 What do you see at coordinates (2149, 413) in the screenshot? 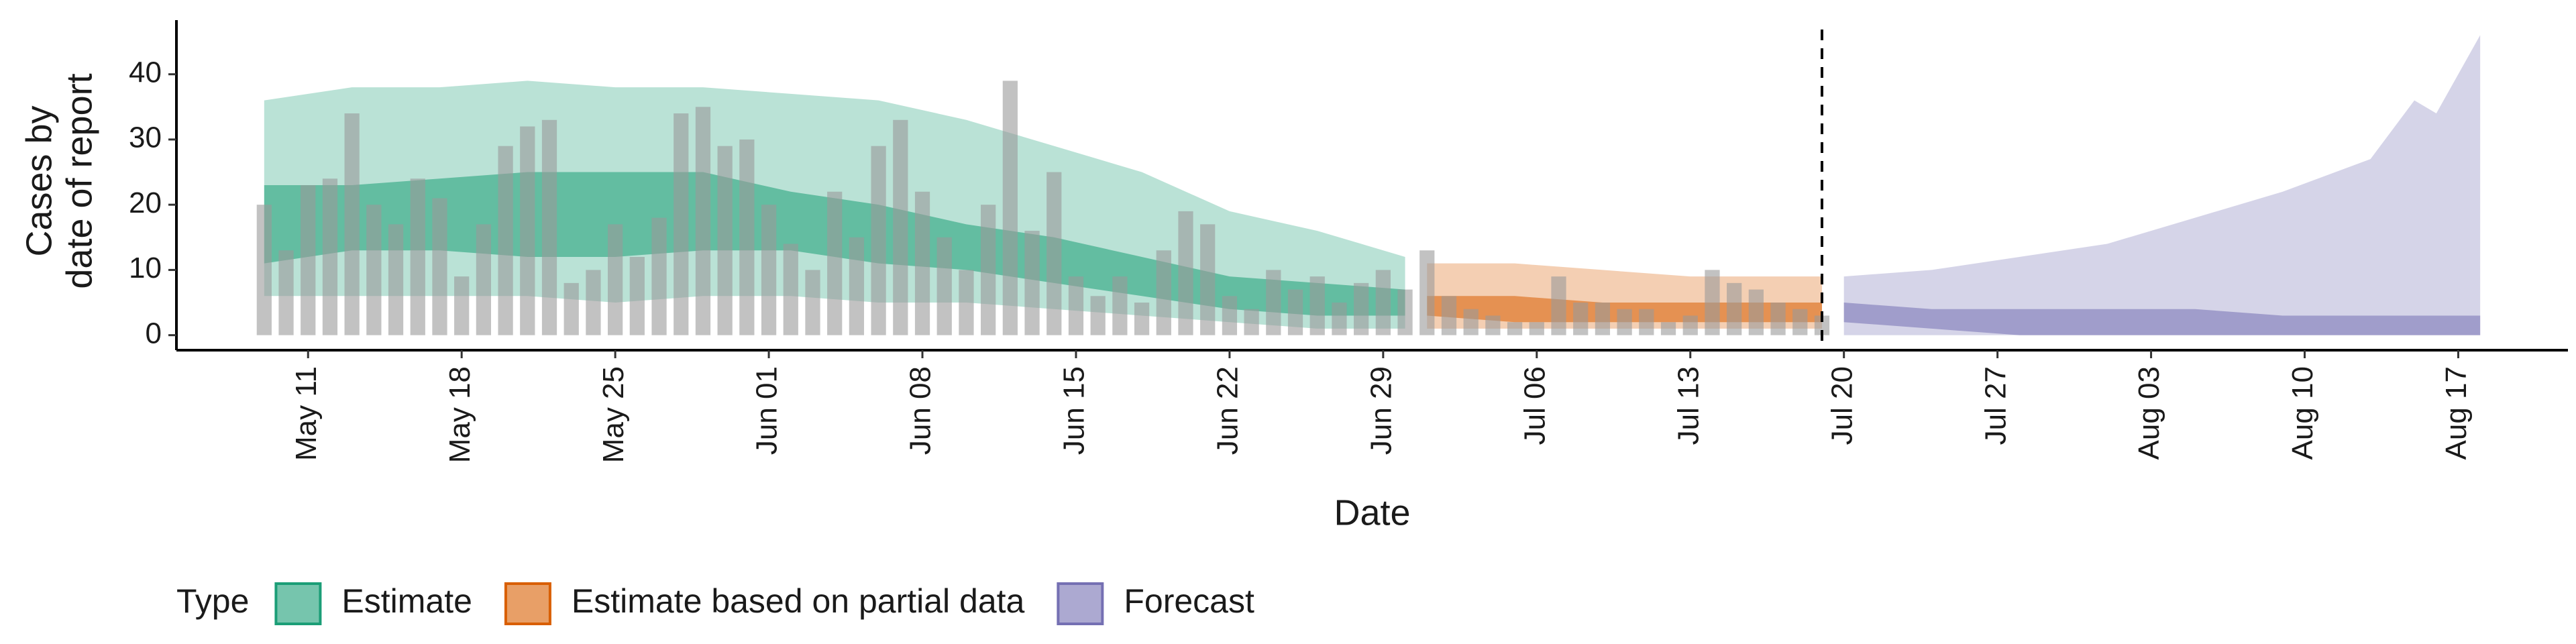
I see `x-tick-label: Aug 03` at bounding box center [2149, 413].